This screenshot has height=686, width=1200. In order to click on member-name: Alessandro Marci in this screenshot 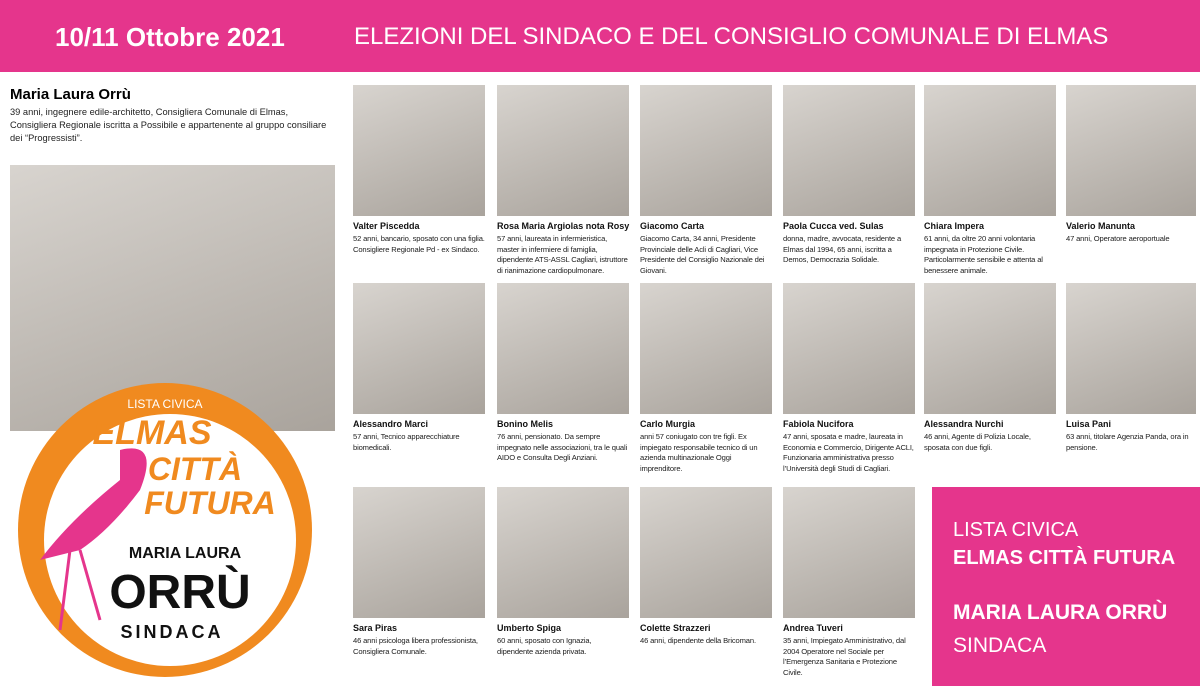, I will do `click(391, 424)`.